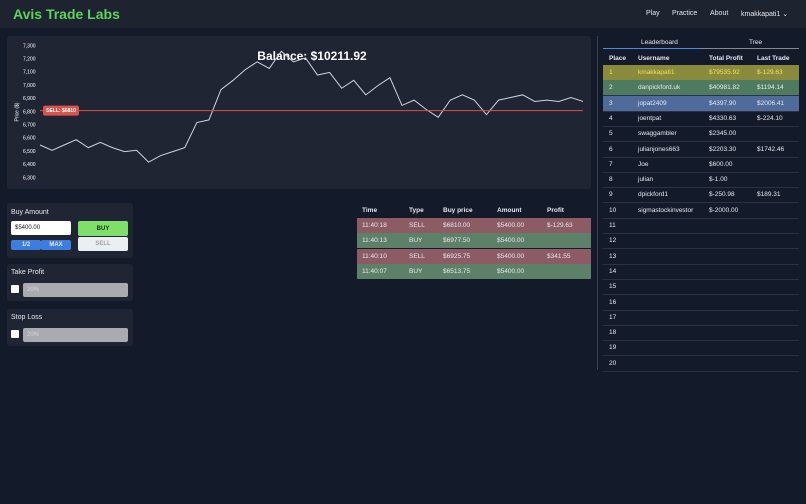 Image resolution: width=806 pixels, height=504 pixels. I want to click on cell: $1194.14, so click(770, 88).